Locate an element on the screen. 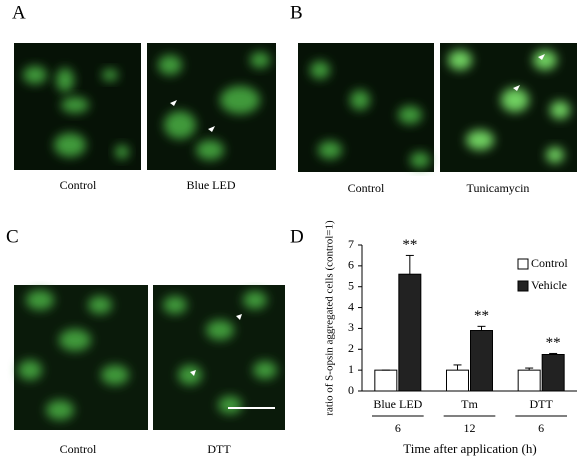  y-tick-label: 5 is located at coordinates (351, 285).